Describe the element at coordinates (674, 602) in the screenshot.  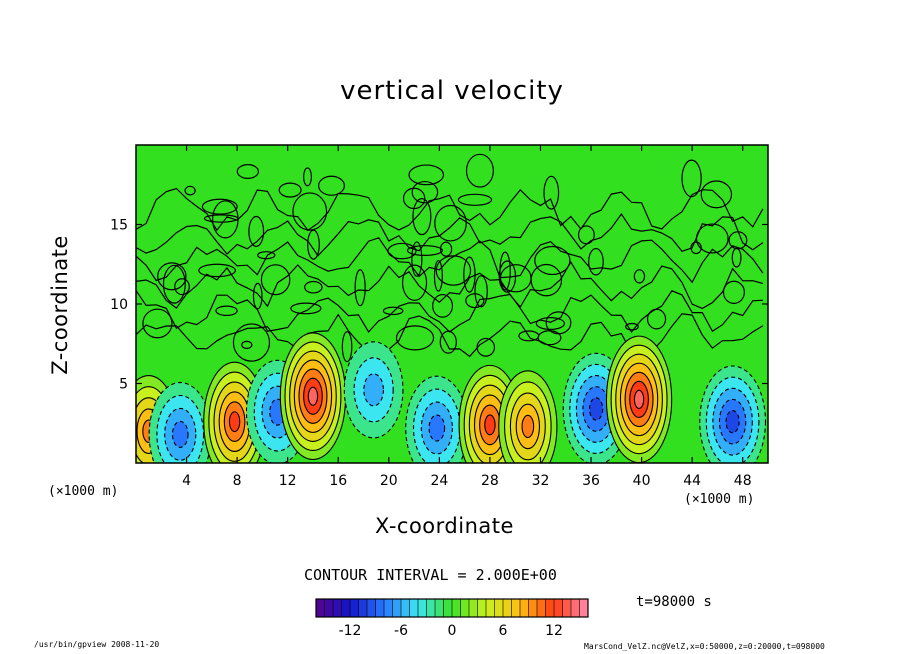
I see `time-label: t=98000 s` at that location.